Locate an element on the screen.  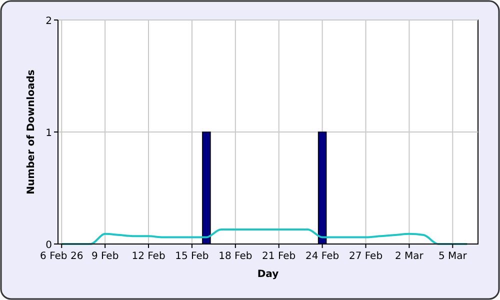
x-tick-label: 6 Feb 26 is located at coordinates (62, 256).